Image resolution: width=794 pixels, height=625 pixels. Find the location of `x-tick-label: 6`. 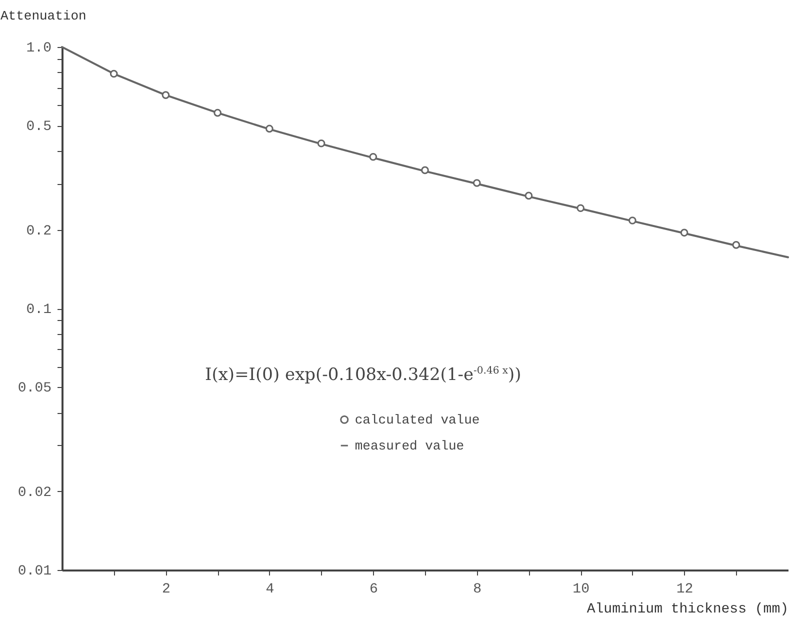

x-tick-label: 6 is located at coordinates (373, 590).